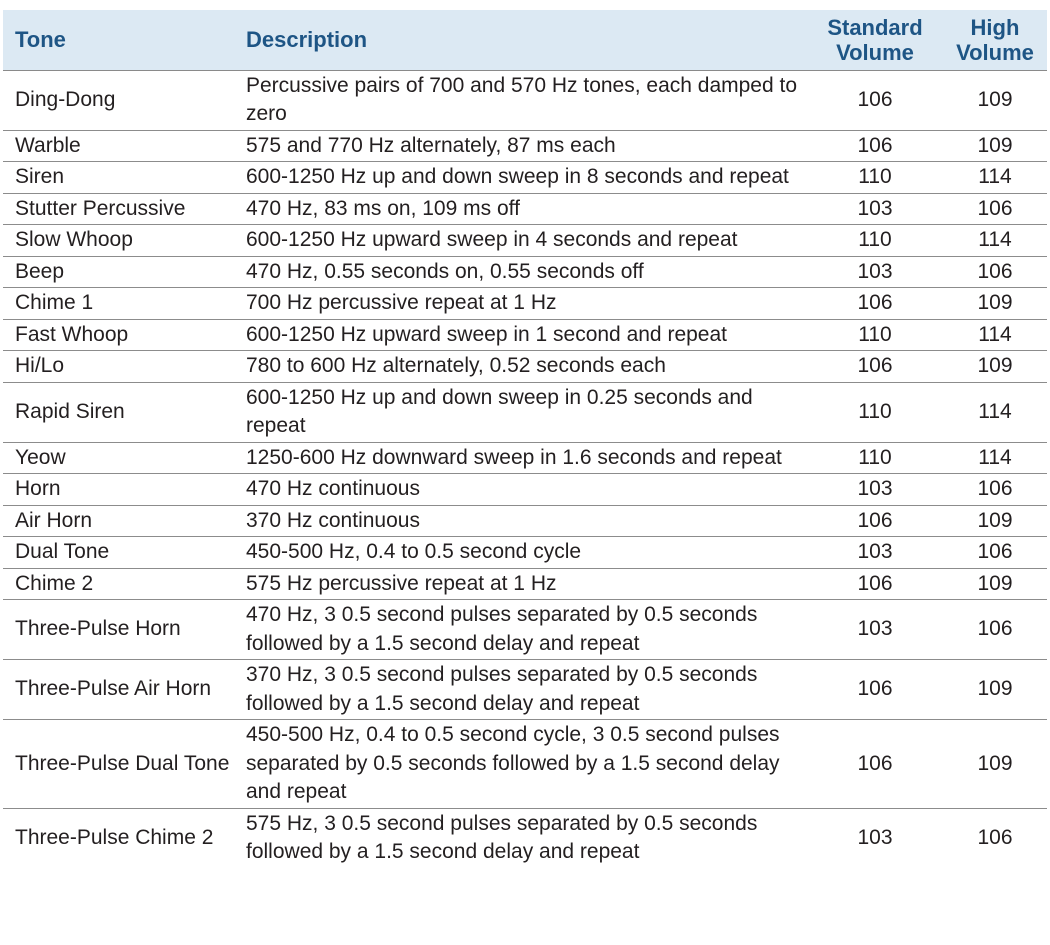  Describe the element at coordinates (520, 489) in the screenshot. I see `description-cell: 470 Hz continuous` at that location.